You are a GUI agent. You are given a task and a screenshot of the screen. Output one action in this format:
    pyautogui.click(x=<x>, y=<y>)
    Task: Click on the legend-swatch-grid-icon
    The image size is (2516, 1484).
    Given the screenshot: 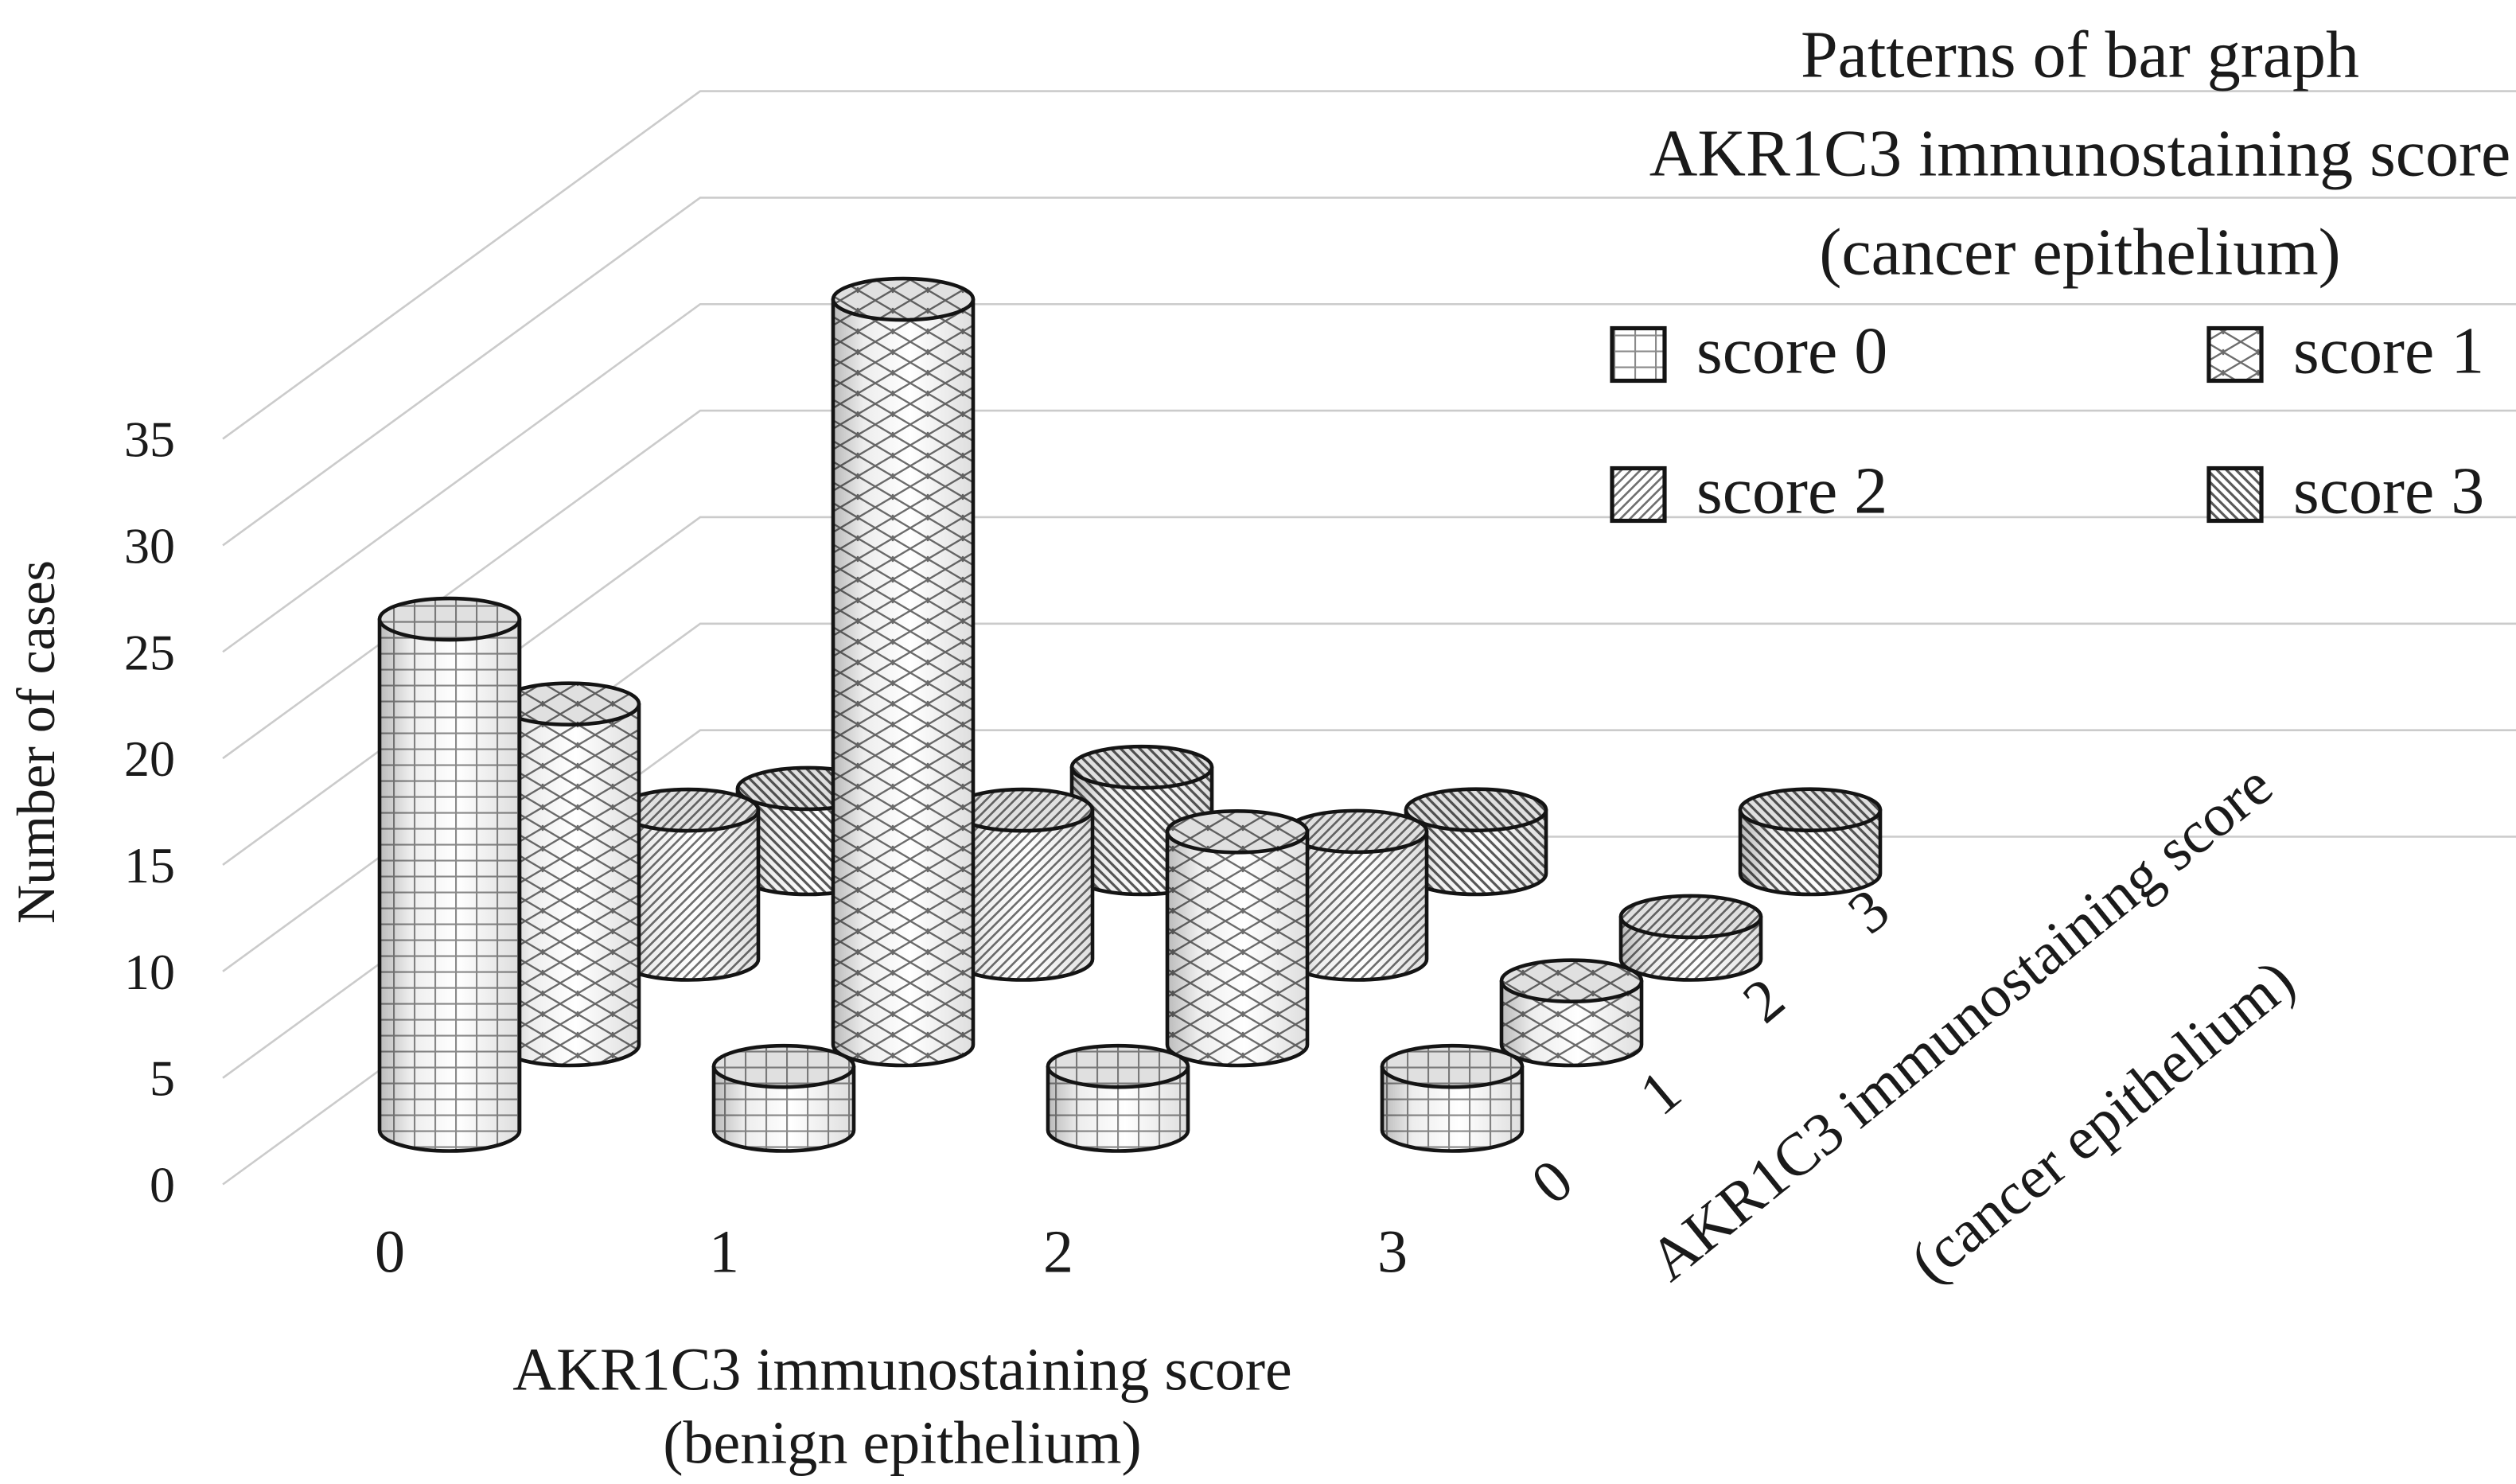 What is the action you would take?
    pyautogui.click(x=1638, y=354)
    